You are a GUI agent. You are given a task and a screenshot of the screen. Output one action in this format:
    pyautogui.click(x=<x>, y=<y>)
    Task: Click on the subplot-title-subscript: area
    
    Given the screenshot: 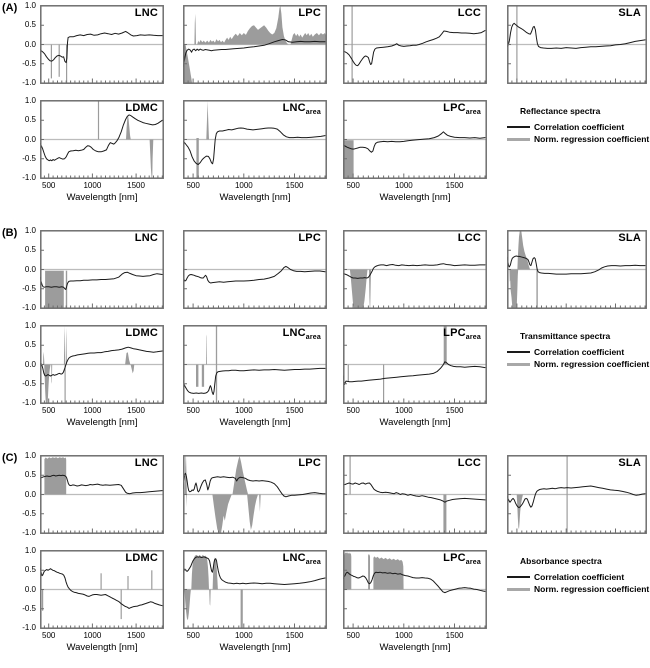 What is the action you would take?
    pyautogui.click(x=313, y=113)
    